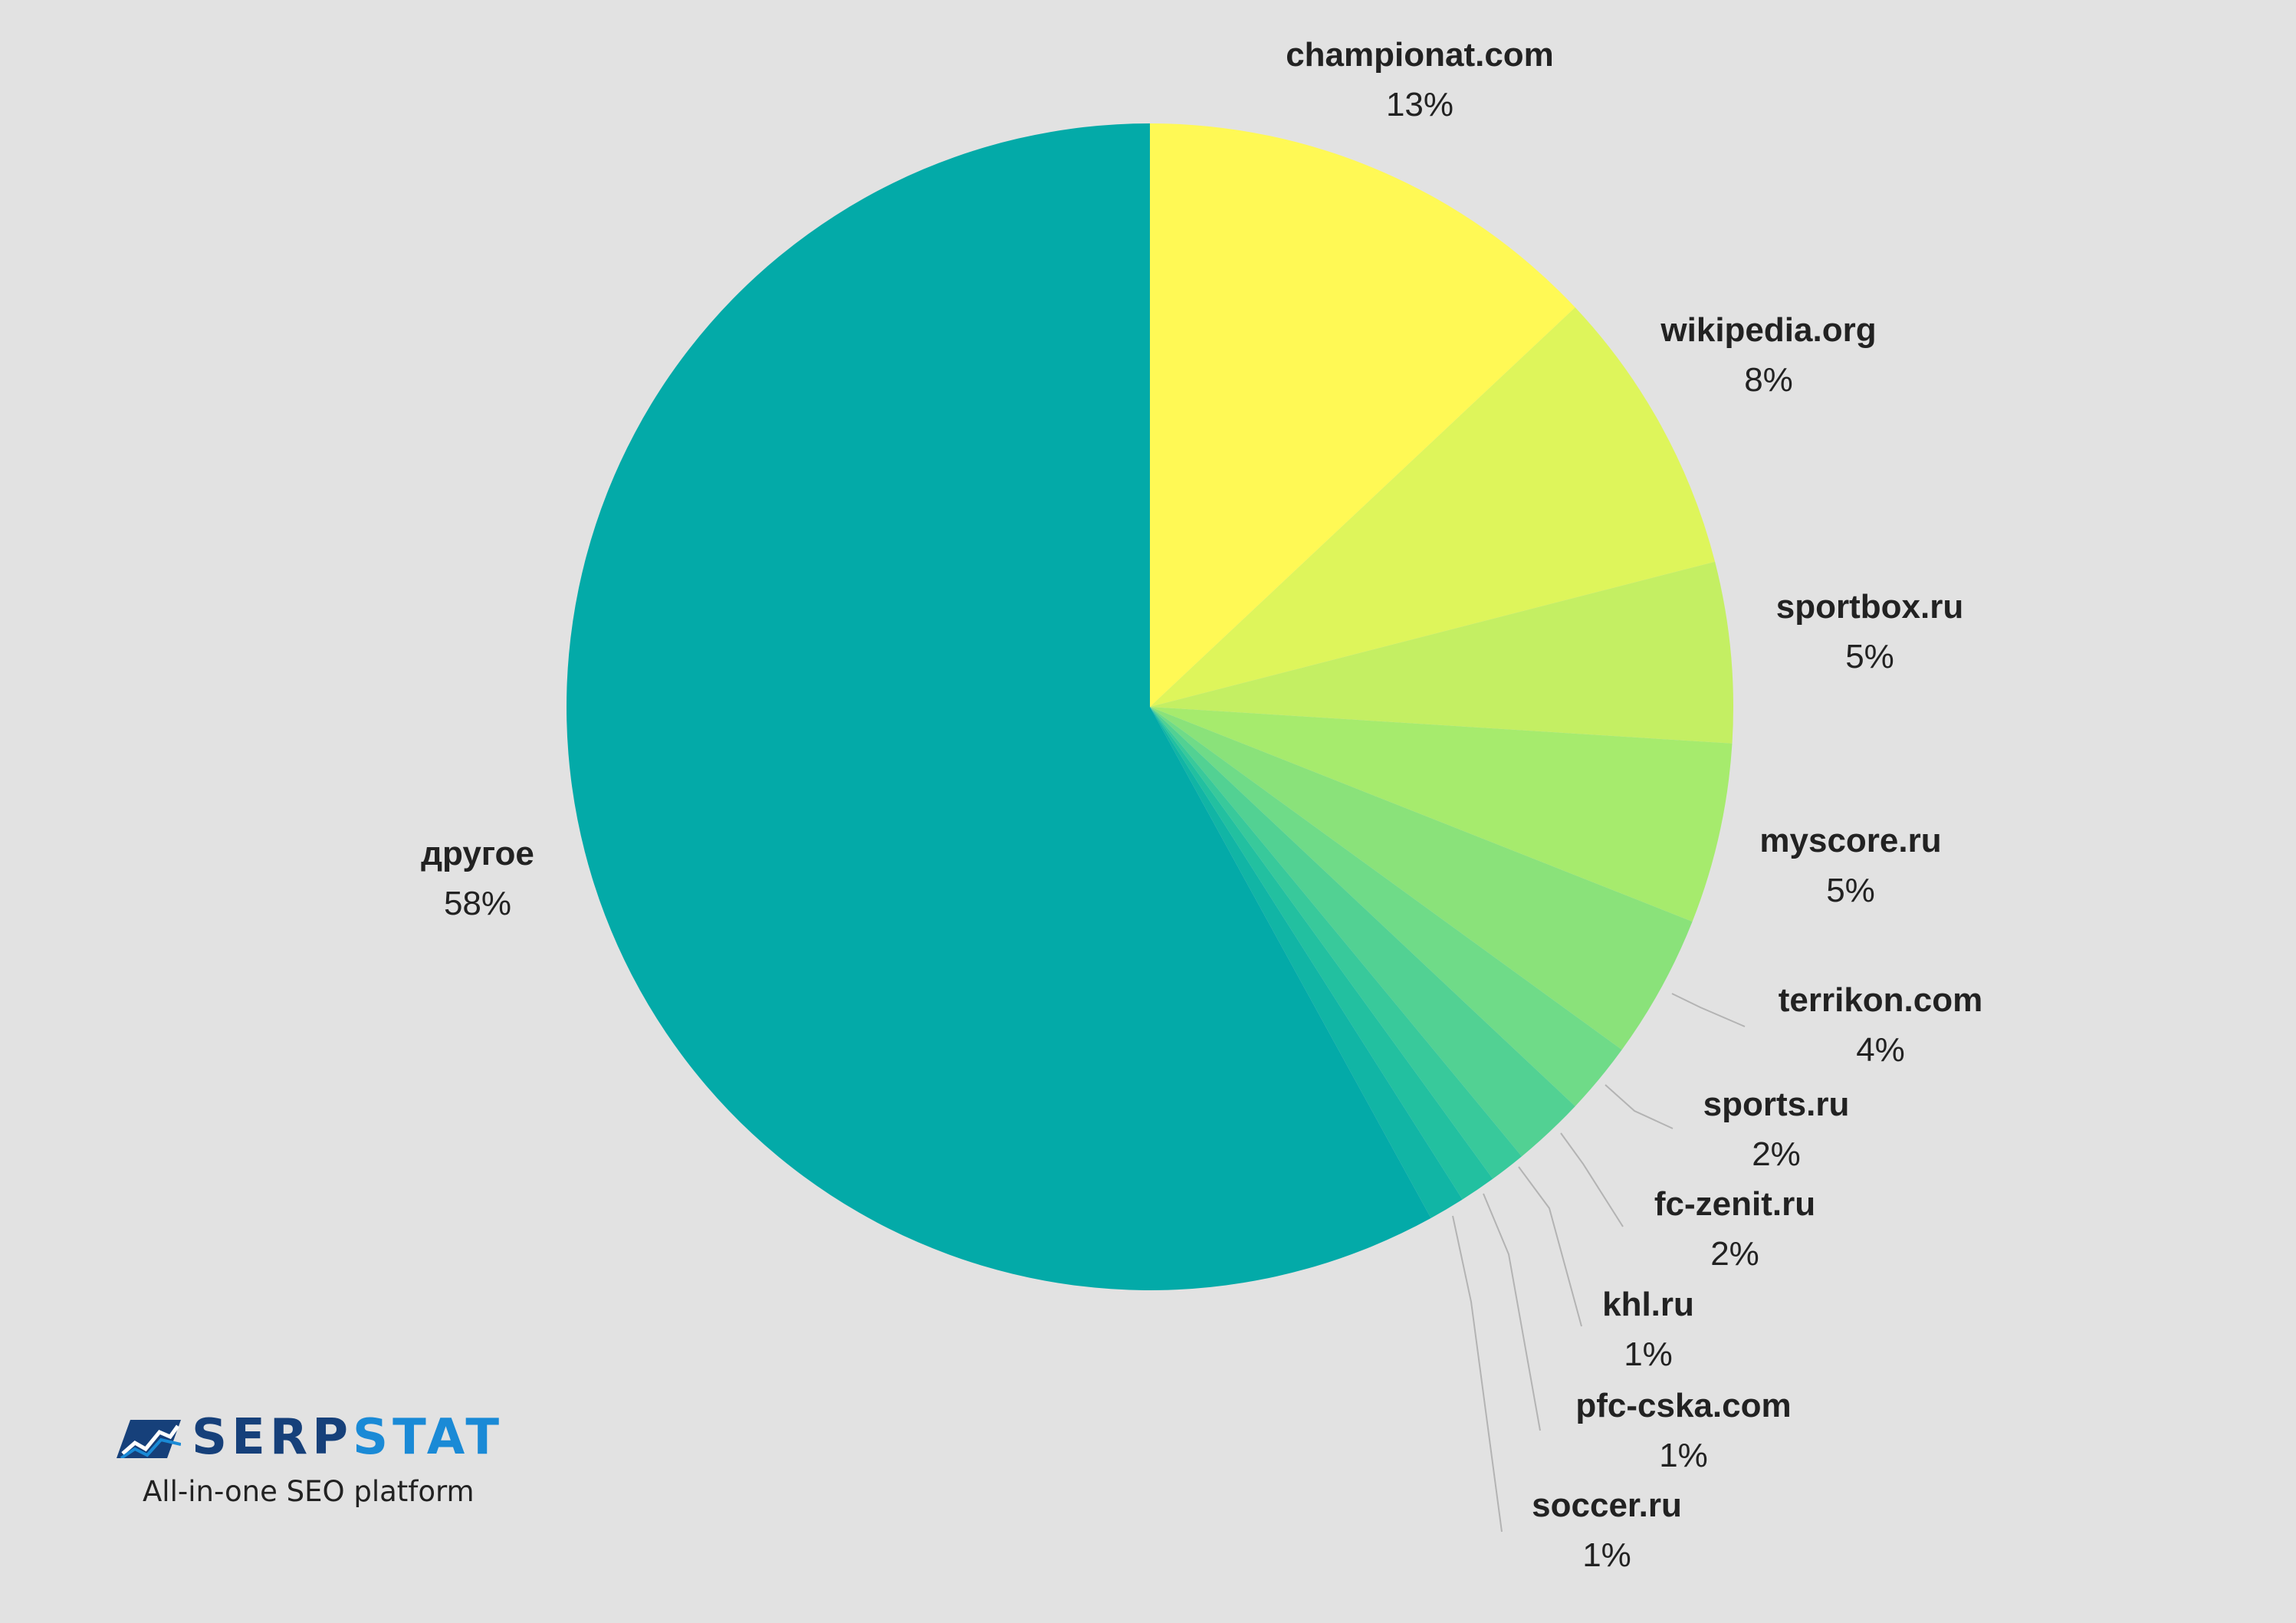 The image size is (2296, 1623). What do you see at coordinates (1607, 1505) in the screenshot?
I see `slice-label: soccer.ru` at bounding box center [1607, 1505].